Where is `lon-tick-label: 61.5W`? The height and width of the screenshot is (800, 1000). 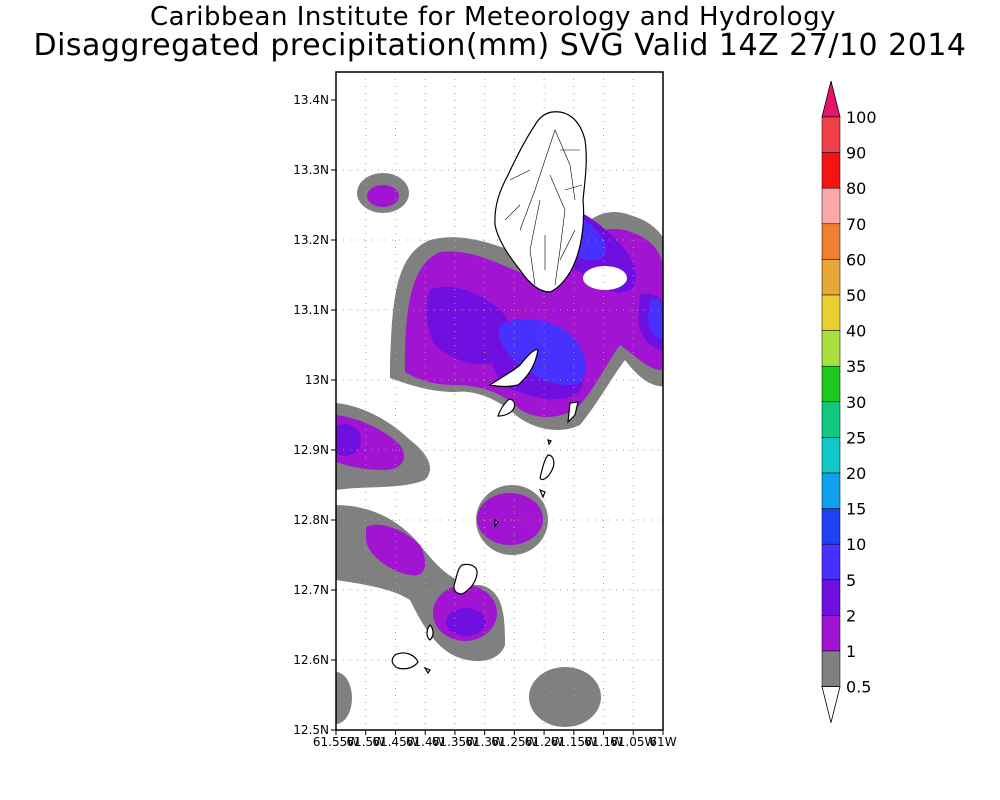 lon-tick-label: 61.5W is located at coordinates (365, 742).